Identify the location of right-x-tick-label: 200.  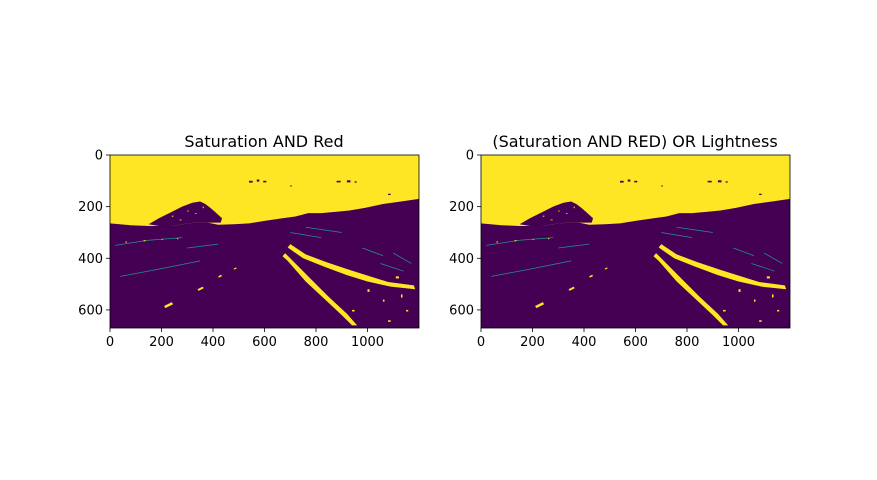
(532, 342).